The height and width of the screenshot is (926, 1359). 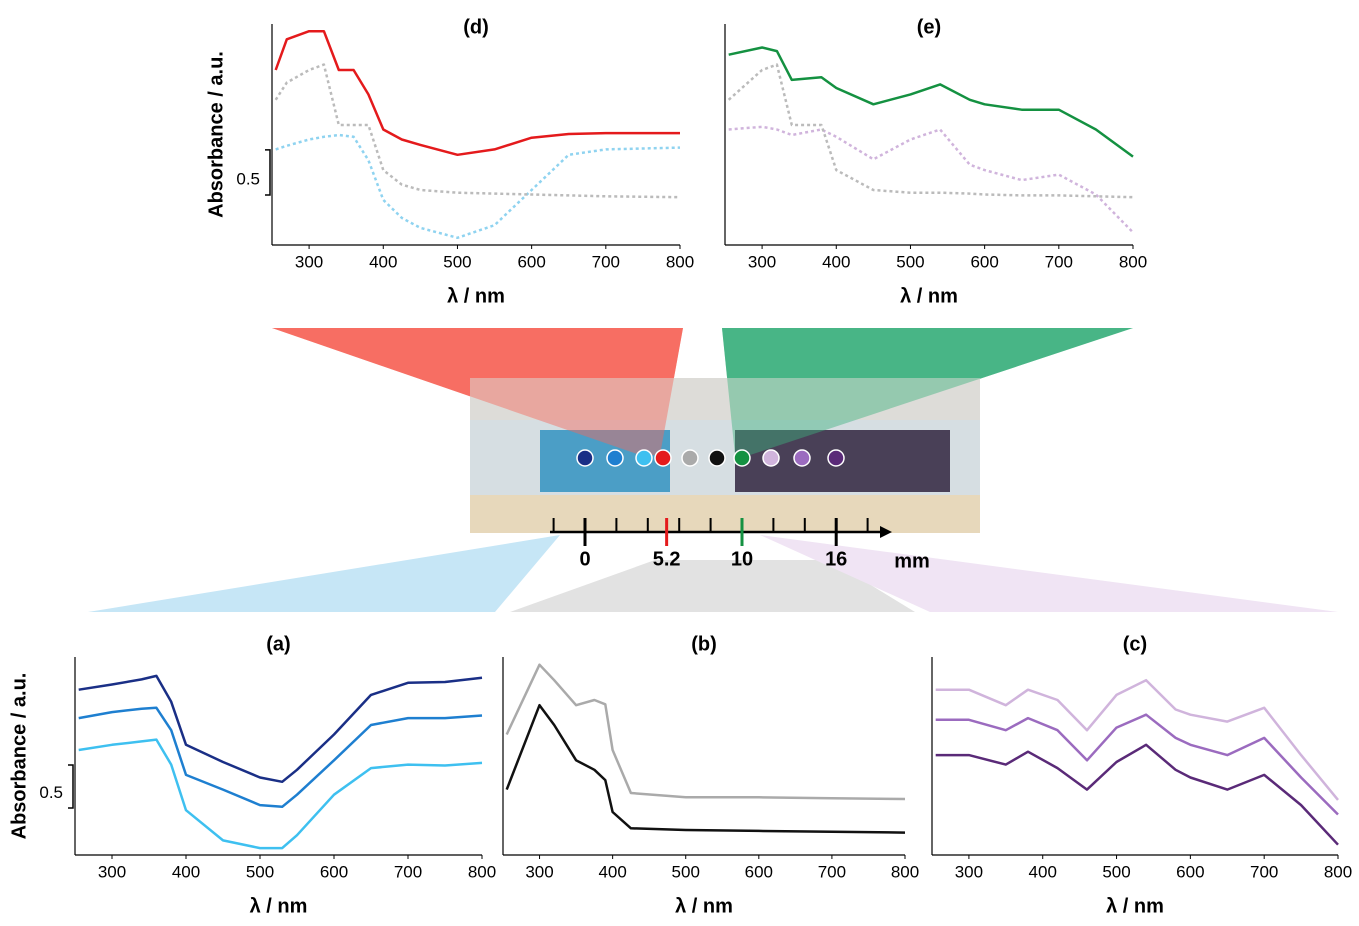 What do you see at coordinates (712, 586) in the screenshot?
I see `funnel-b` at bounding box center [712, 586].